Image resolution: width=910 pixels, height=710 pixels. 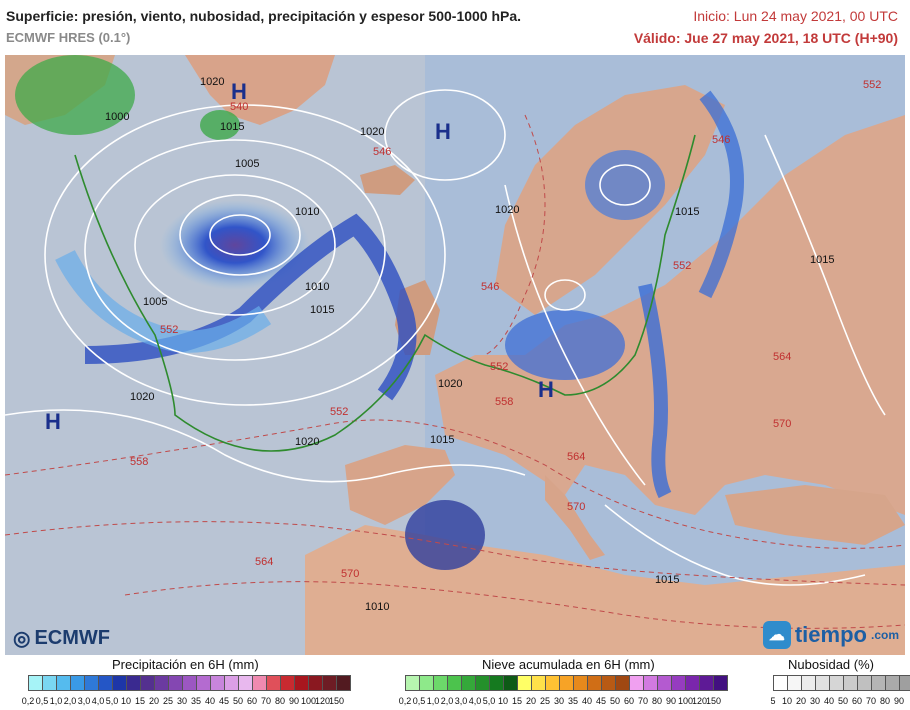 What do you see at coordinates (884, 701) in the screenshot?
I see `cloud-scale-label: 80` at bounding box center [884, 701].